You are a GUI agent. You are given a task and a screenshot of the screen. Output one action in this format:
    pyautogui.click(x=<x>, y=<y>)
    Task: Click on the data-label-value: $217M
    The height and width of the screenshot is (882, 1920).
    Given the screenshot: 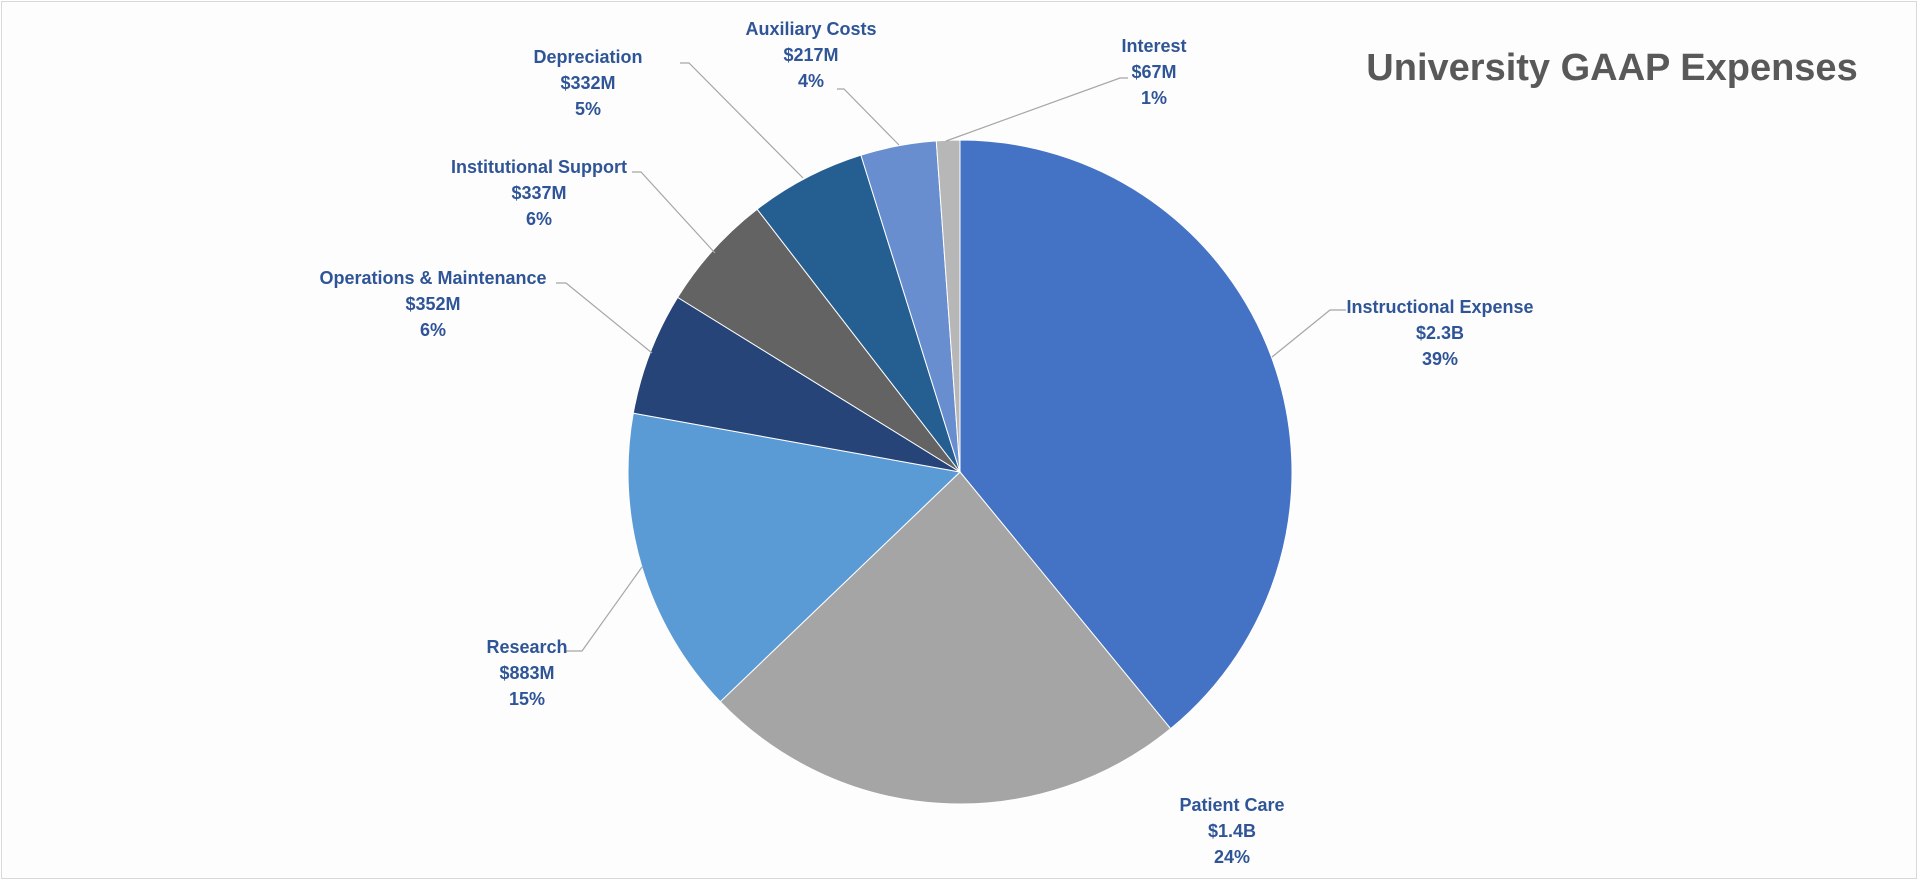 What is the action you would take?
    pyautogui.click(x=810, y=55)
    